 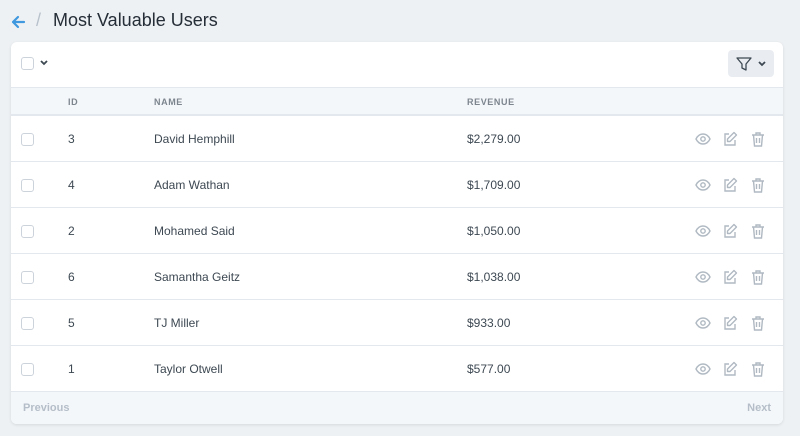 I want to click on table-cell: 2, so click(x=71, y=231).